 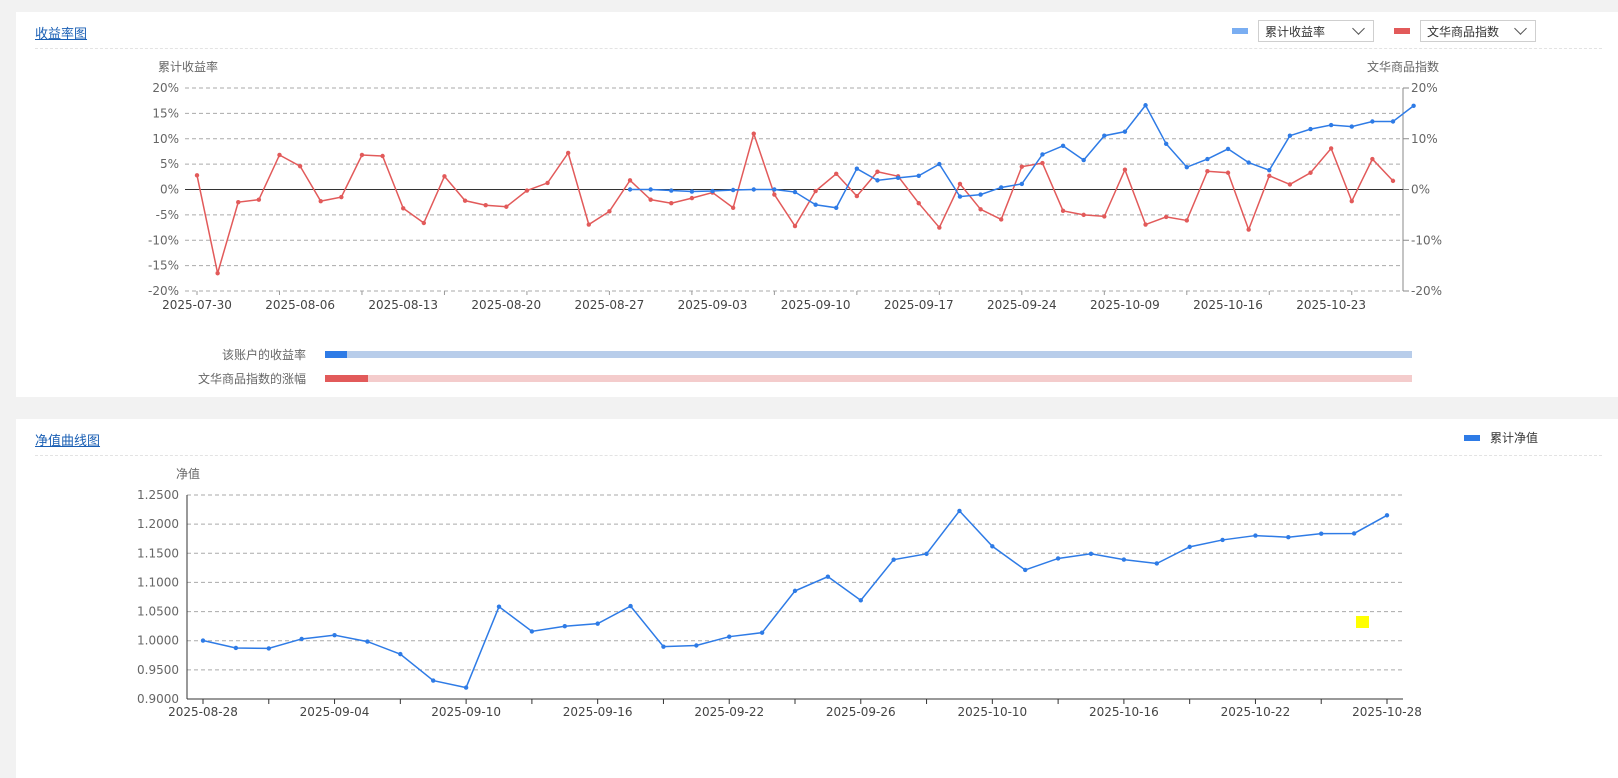 What do you see at coordinates (1331, 305) in the screenshot?
I see `x-tick-label: 2025-10-23` at bounding box center [1331, 305].